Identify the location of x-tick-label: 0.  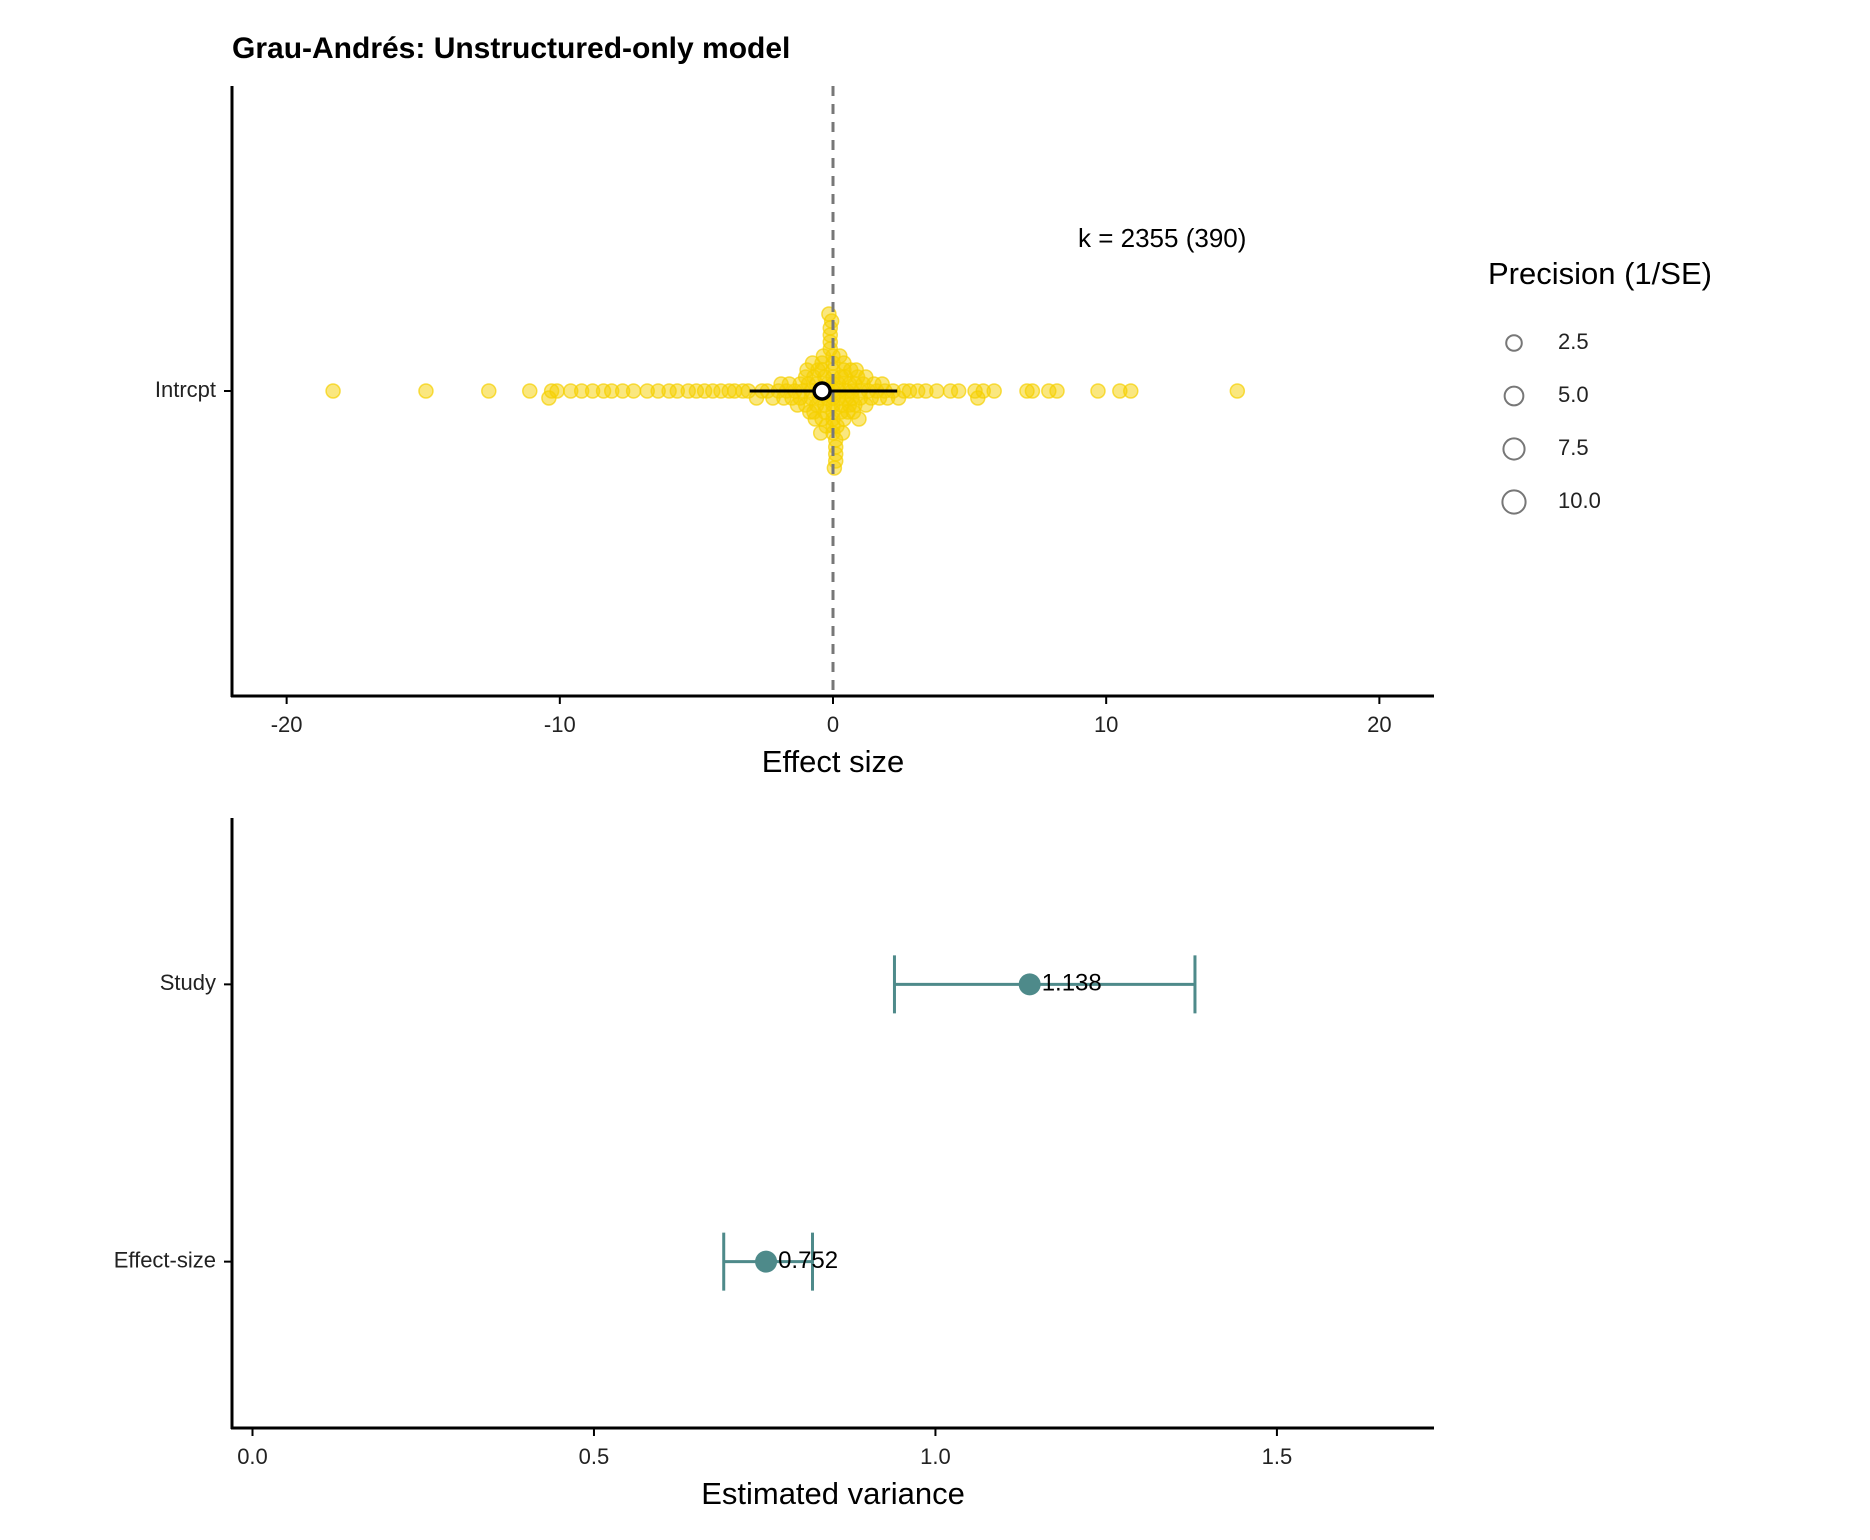
(833, 724).